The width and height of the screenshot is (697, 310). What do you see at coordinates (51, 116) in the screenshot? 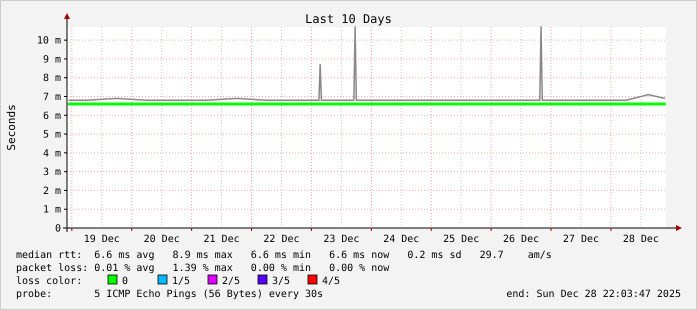
I see `y-tick-label: 6 m` at bounding box center [51, 116].